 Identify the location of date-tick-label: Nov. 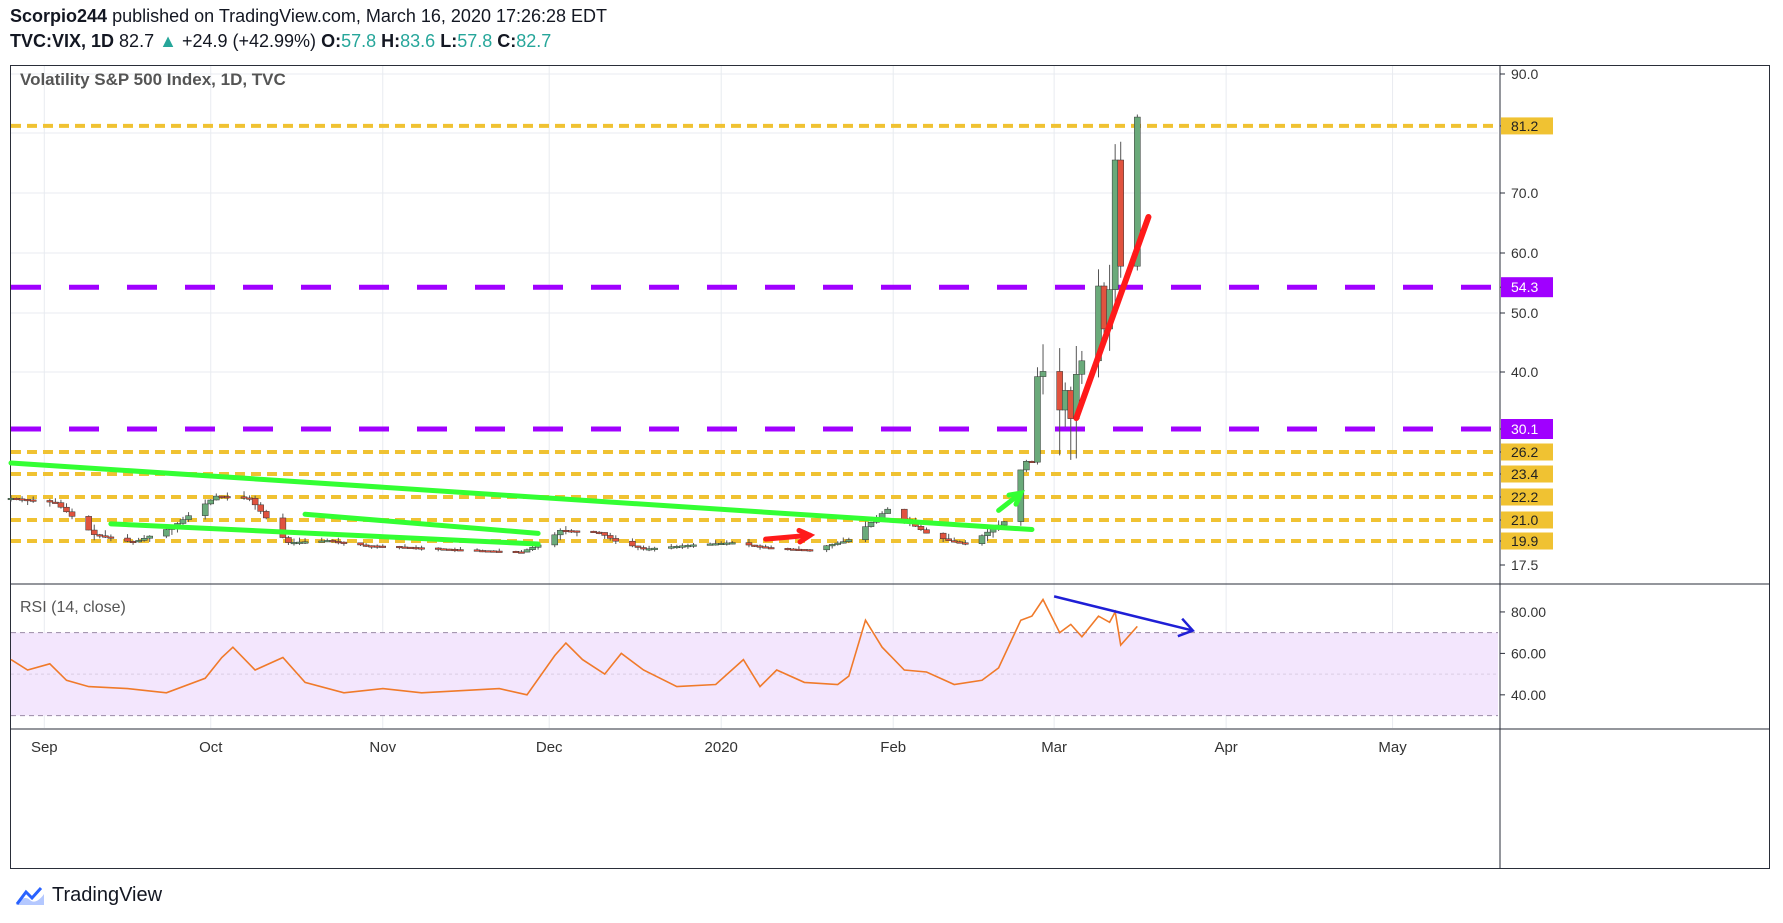
(382, 747).